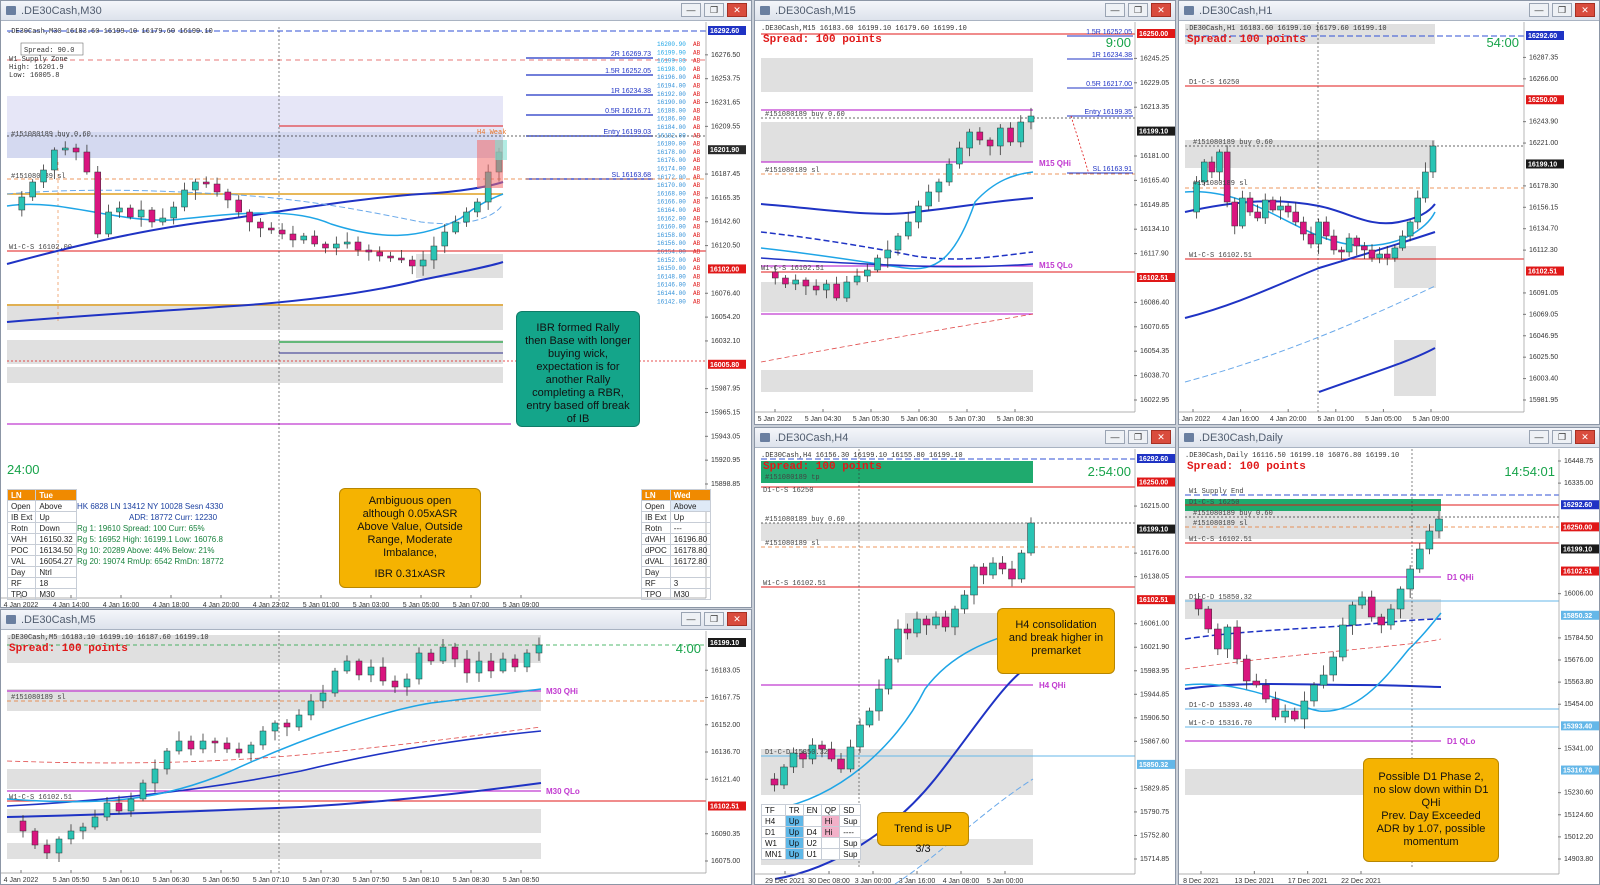 This screenshot has height=885, width=1600. What do you see at coordinates (725, 725) in the screenshot?
I see `price-label: 16152.00` at bounding box center [725, 725].